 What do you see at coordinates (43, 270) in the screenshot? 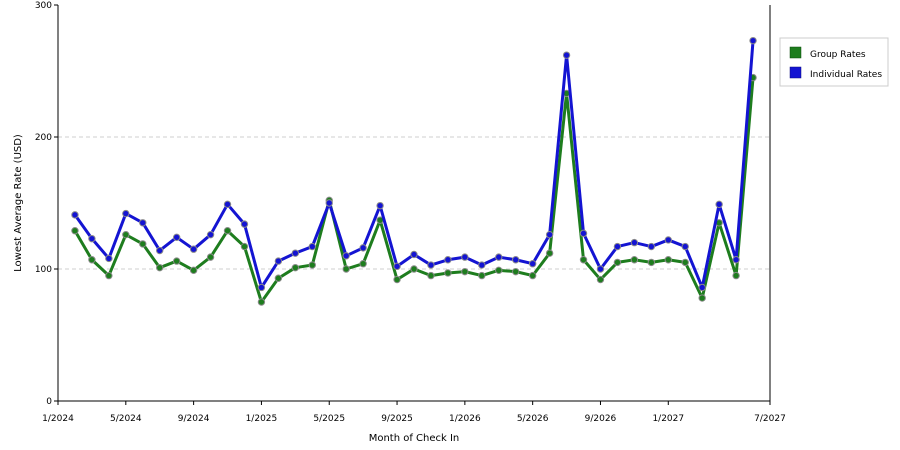
I see `y-tick-label: 100` at bounding box center [43, 270].